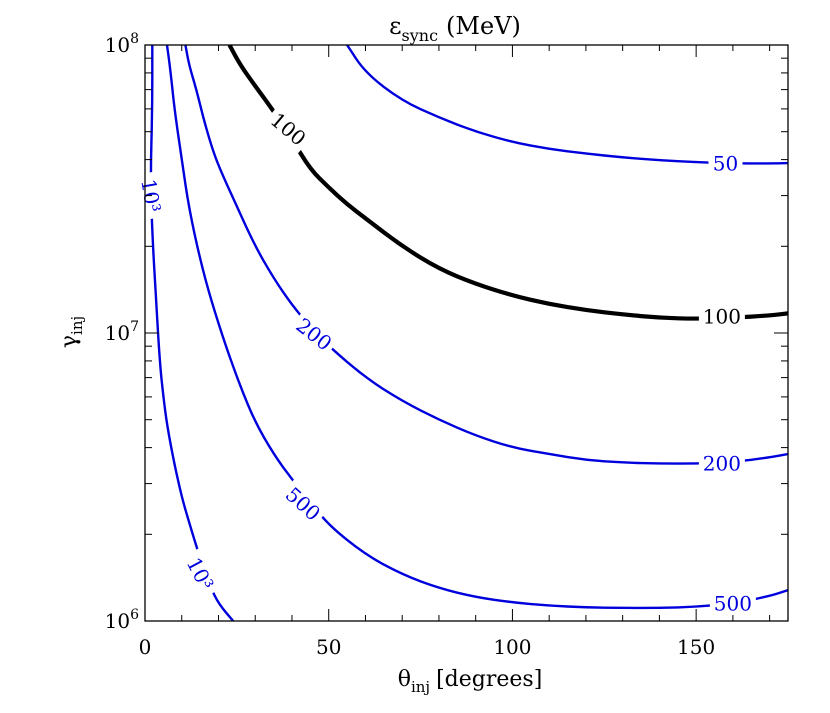 The image size is (830, 713). I want to click on svg-text: 100, so click(722, 317).